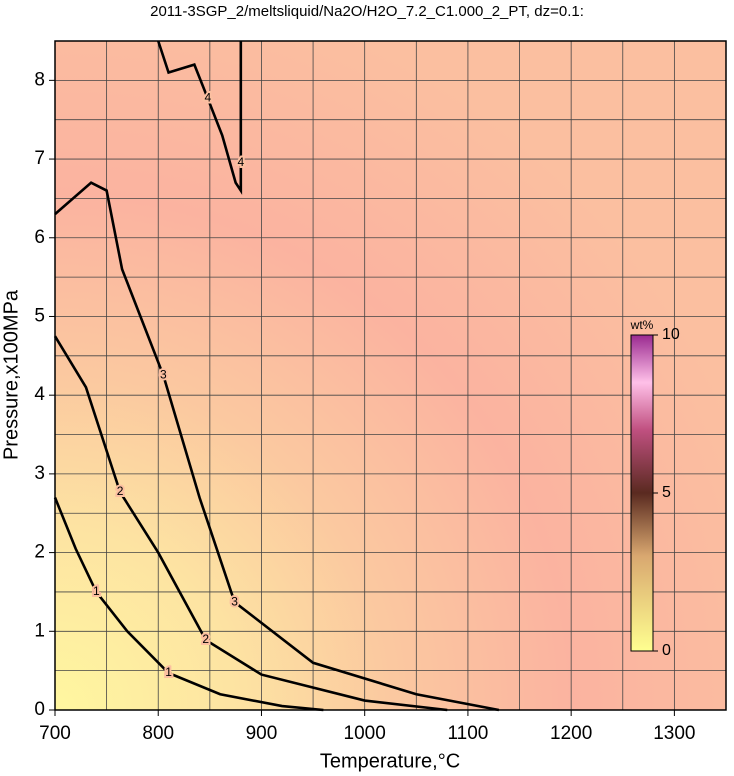  Describe the element at coordinates (39, 158) in the screenshot. I see `y-tick-label: 7` at that location.